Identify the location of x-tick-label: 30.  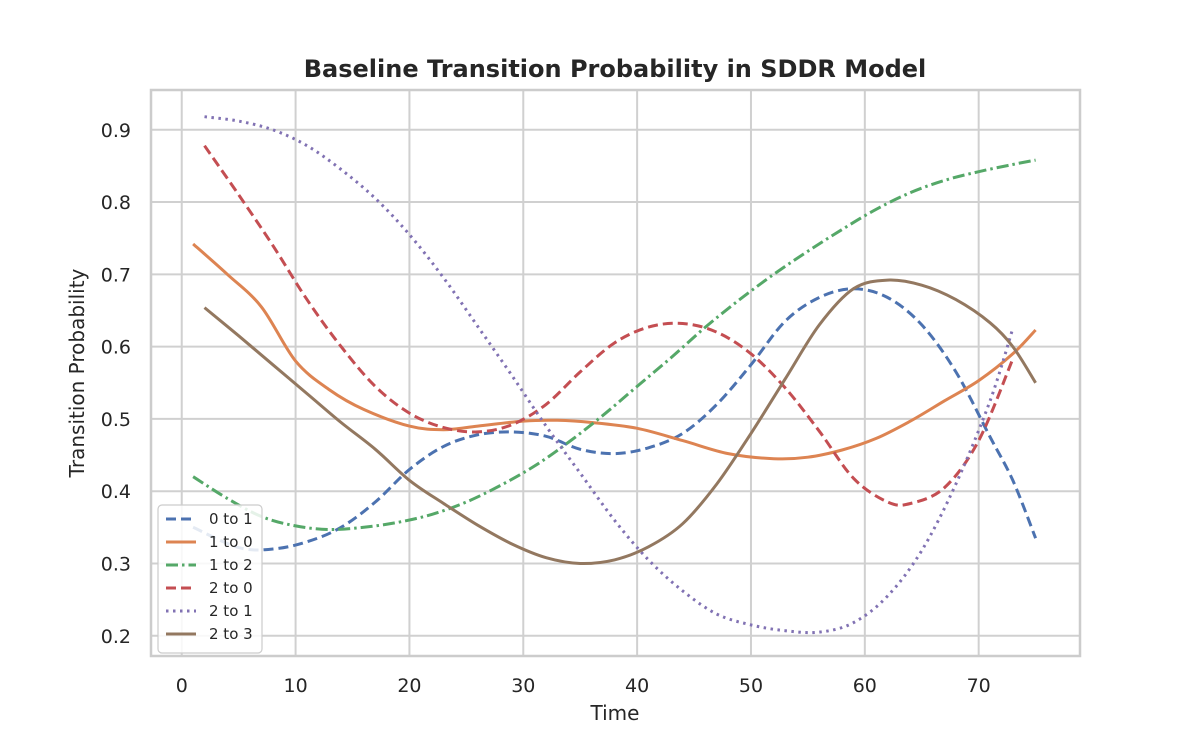
(523, 686).